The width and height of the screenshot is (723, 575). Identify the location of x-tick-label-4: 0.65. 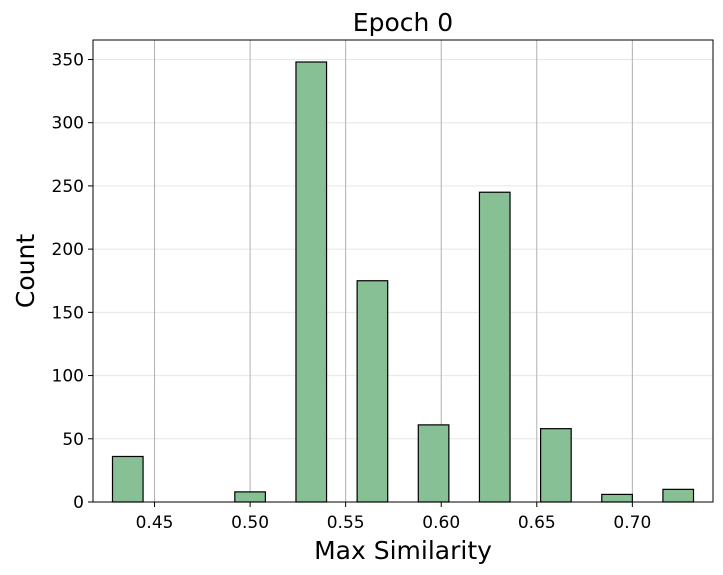
(537, 523).